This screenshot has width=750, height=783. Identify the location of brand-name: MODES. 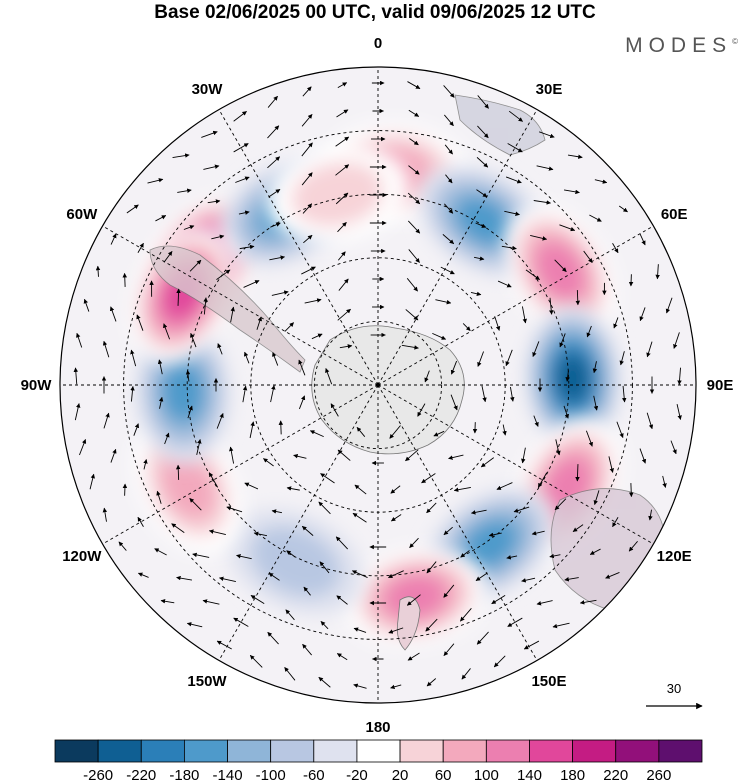
(679, 45).